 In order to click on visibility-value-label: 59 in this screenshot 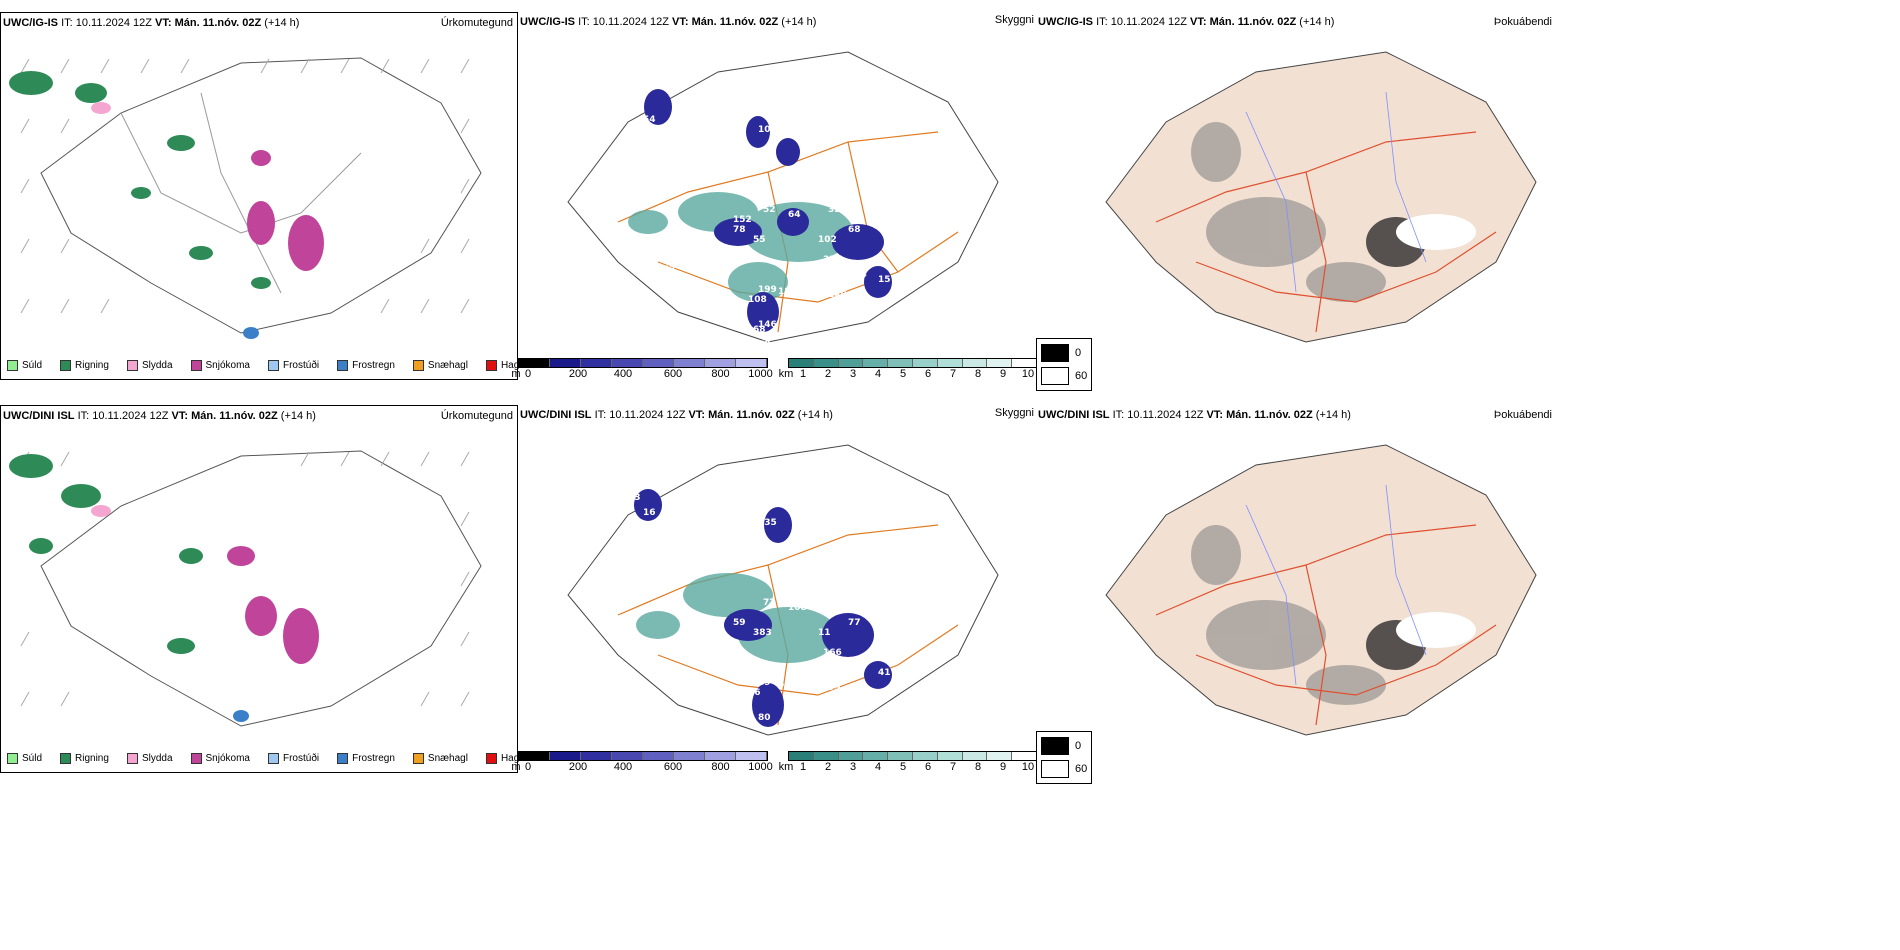, I will do `click(739, 623)`.